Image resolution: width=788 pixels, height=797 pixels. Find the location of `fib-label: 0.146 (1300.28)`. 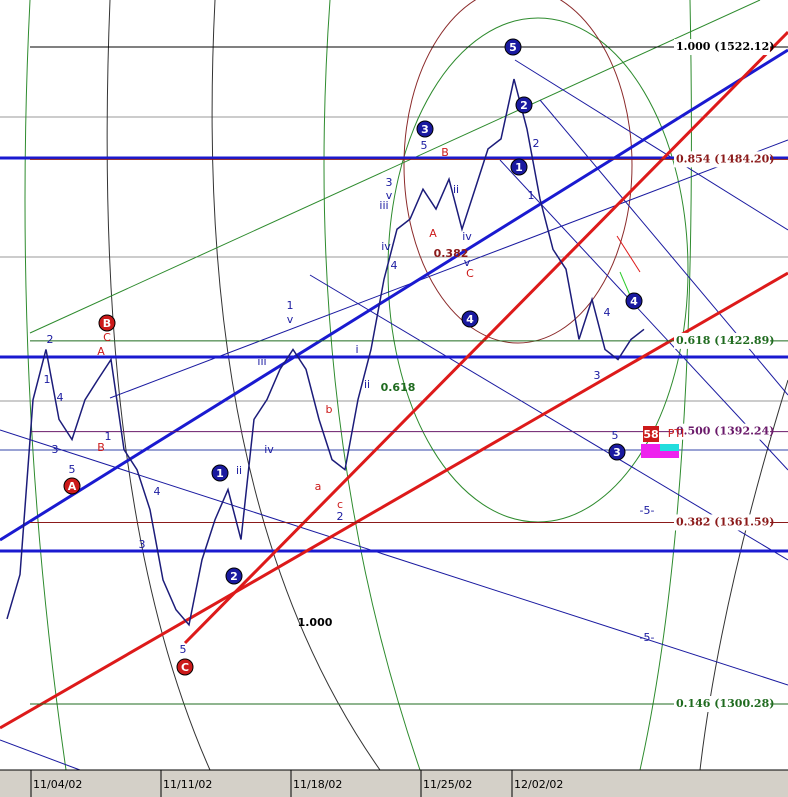

fib-label: 0.146 (1300.28) is located at coordinates (725, 703).